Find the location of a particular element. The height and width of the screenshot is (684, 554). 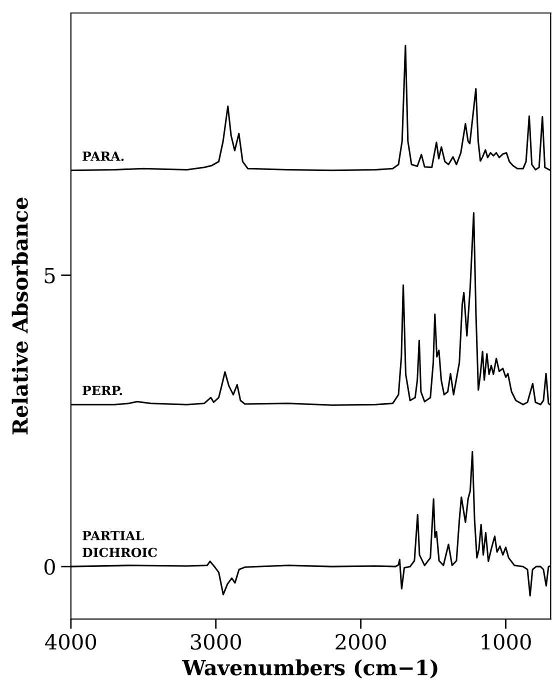

x-axis-title: Wavenumbers (cm−1) is located at coordinates (310, 668).